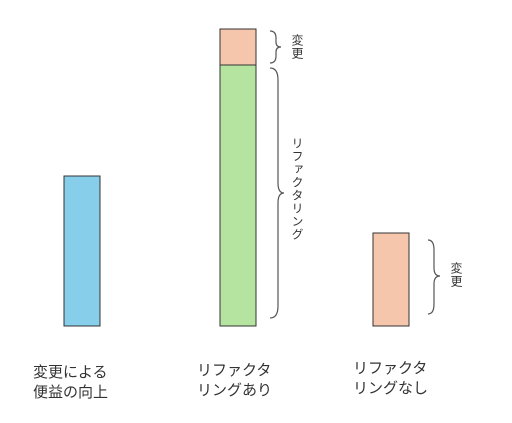 This screenshot has width=512, height=423. Describe the element at coordinates (277, 193) in the screenshot. I see `refactoring-brace` at that location.